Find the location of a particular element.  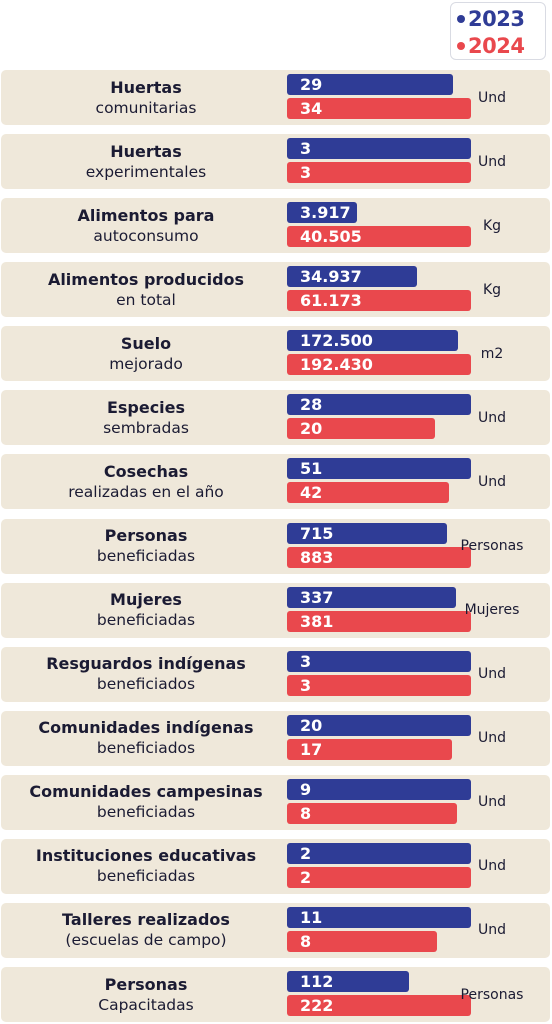

bar-2024: 883 is located at coordinates (379, 557).